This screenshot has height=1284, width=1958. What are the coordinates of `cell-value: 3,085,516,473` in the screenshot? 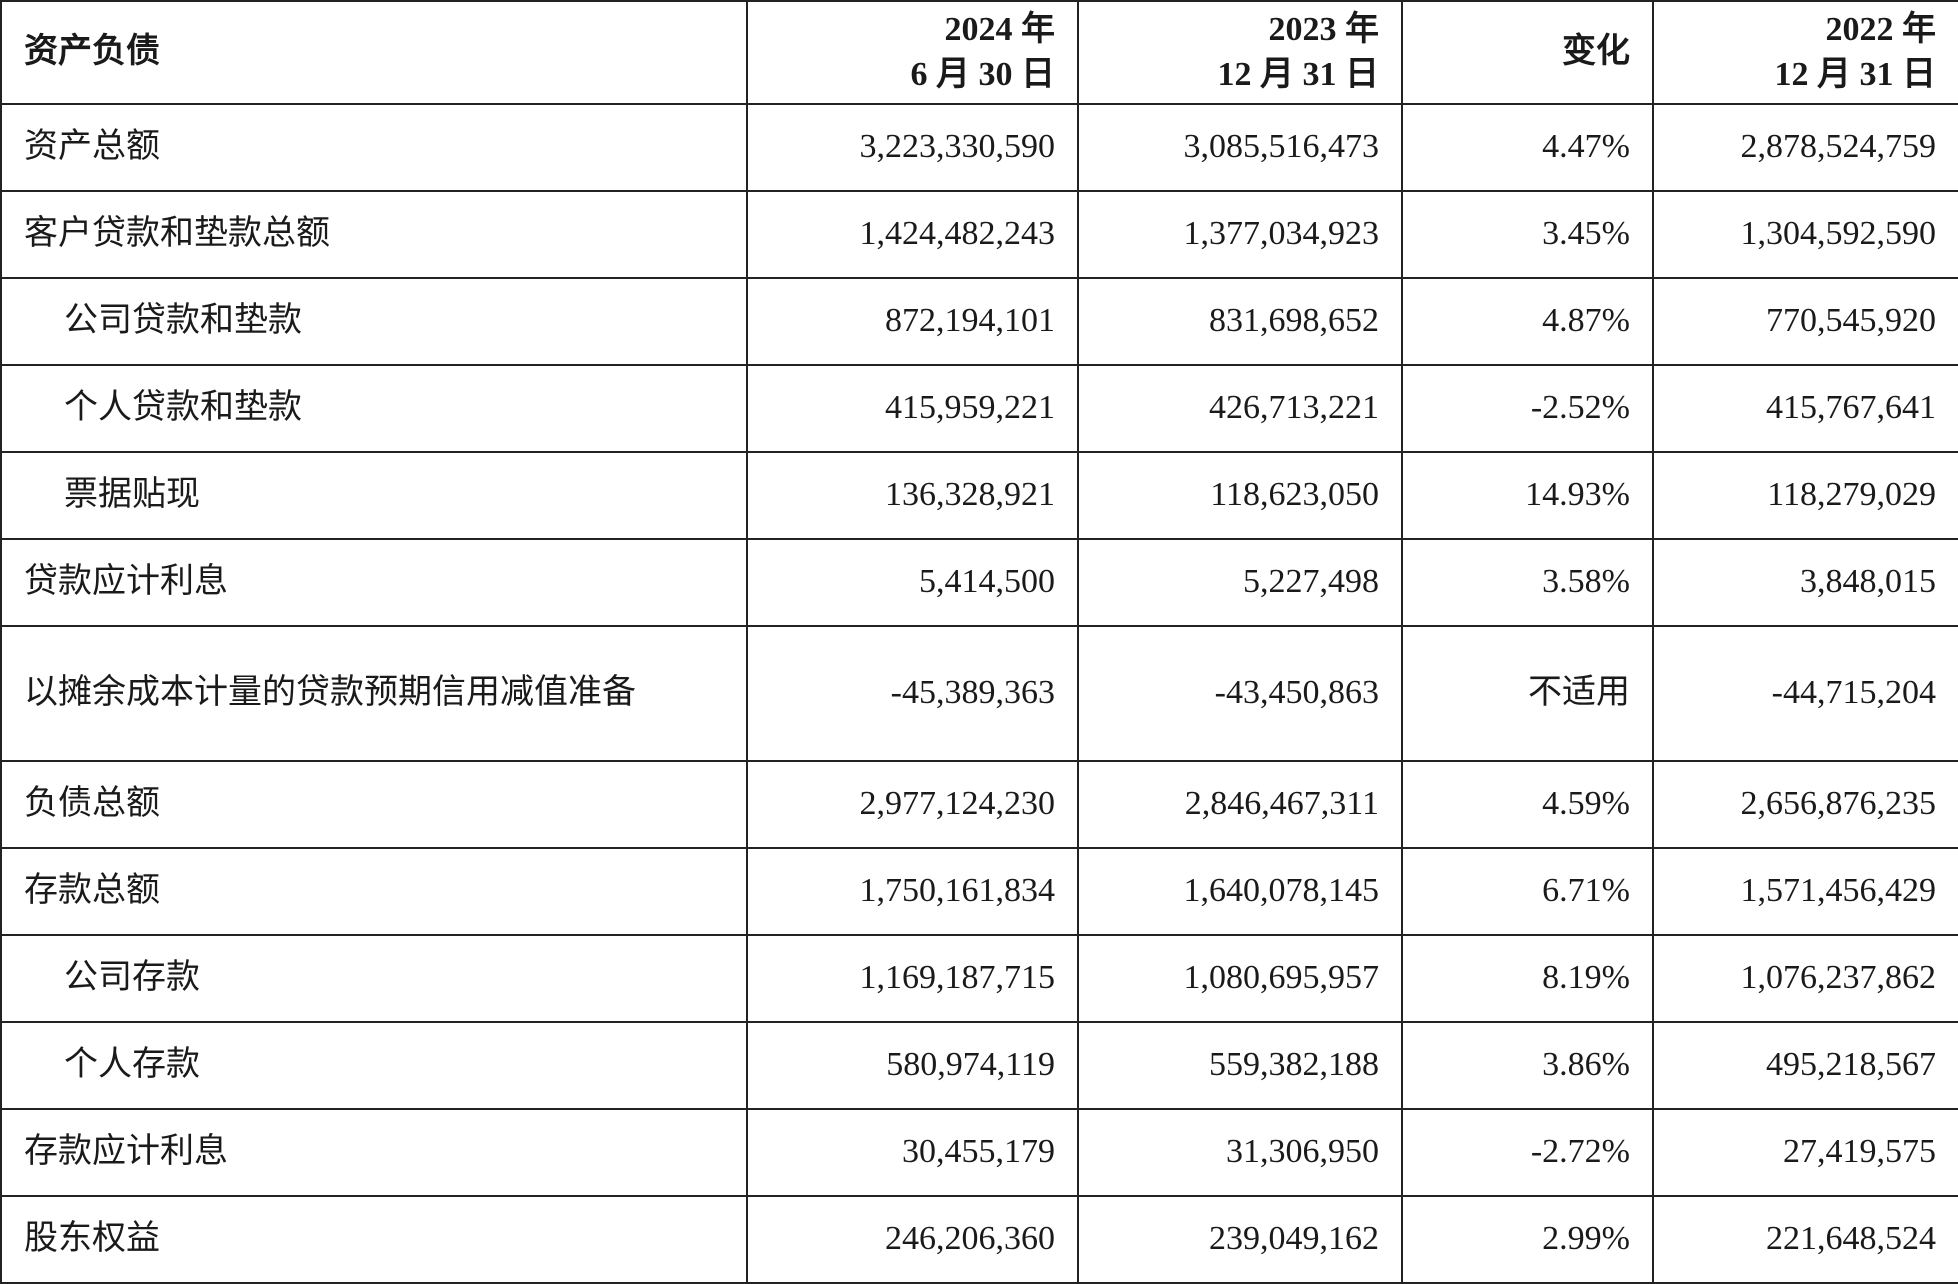 It's located at (1240, 147).